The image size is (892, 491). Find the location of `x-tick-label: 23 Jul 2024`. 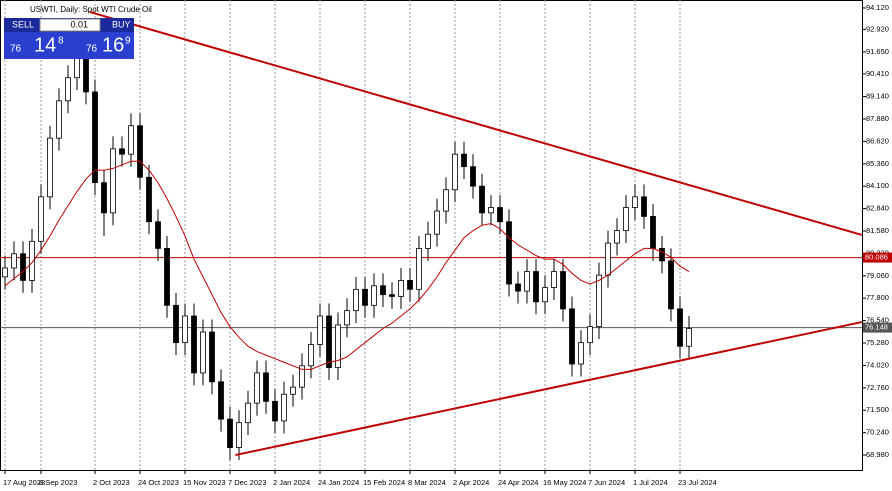

x-tick-label: 23 Jul 2024 is located at coordinates (697, 482).